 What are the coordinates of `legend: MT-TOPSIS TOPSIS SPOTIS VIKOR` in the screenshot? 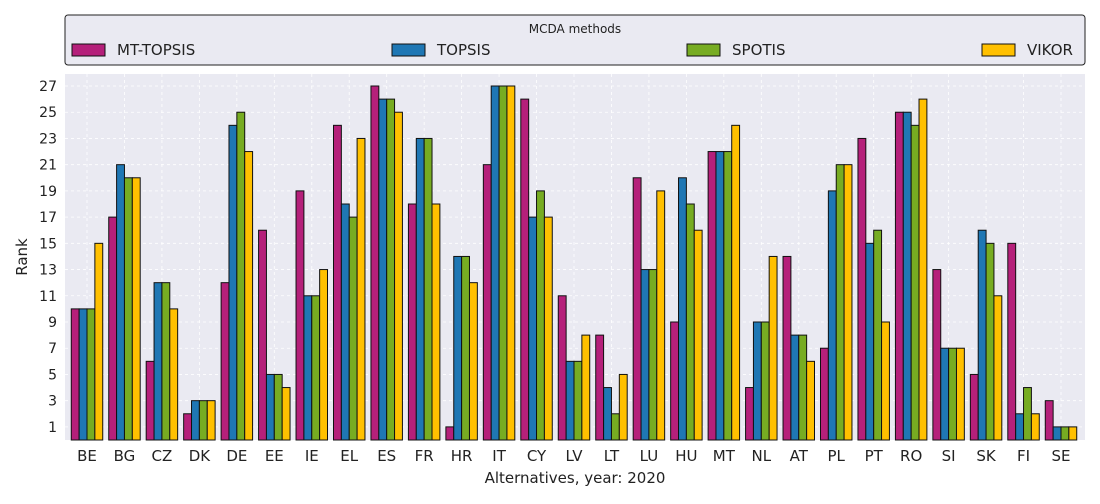 It's located at (572, 50).